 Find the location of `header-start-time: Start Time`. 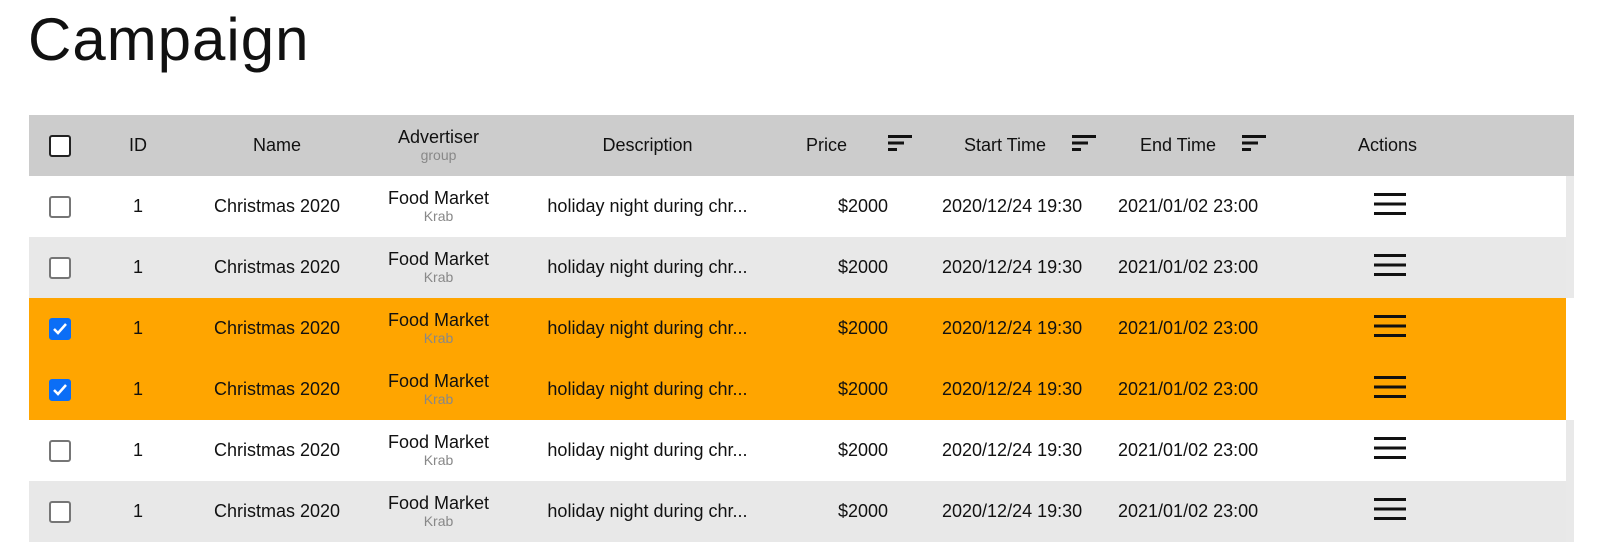

header-start-time: Start Time is located at coordinates (1020, 145).